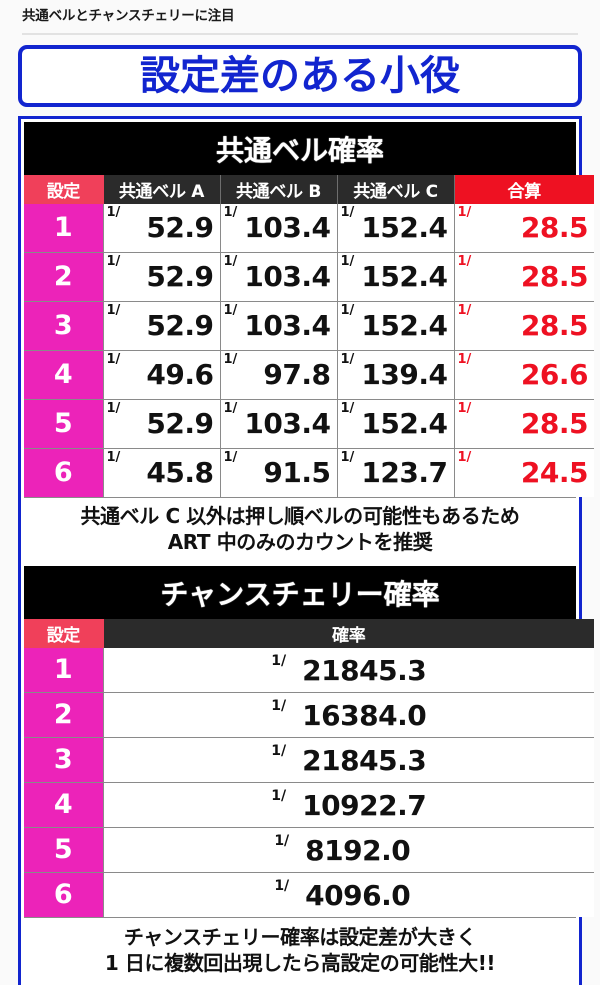 The width and height of the screenshot is (600, 985). Describe the element at coordinates (180, 472) in the screenshot. I see `bell-a-value: 45.8` at that location.